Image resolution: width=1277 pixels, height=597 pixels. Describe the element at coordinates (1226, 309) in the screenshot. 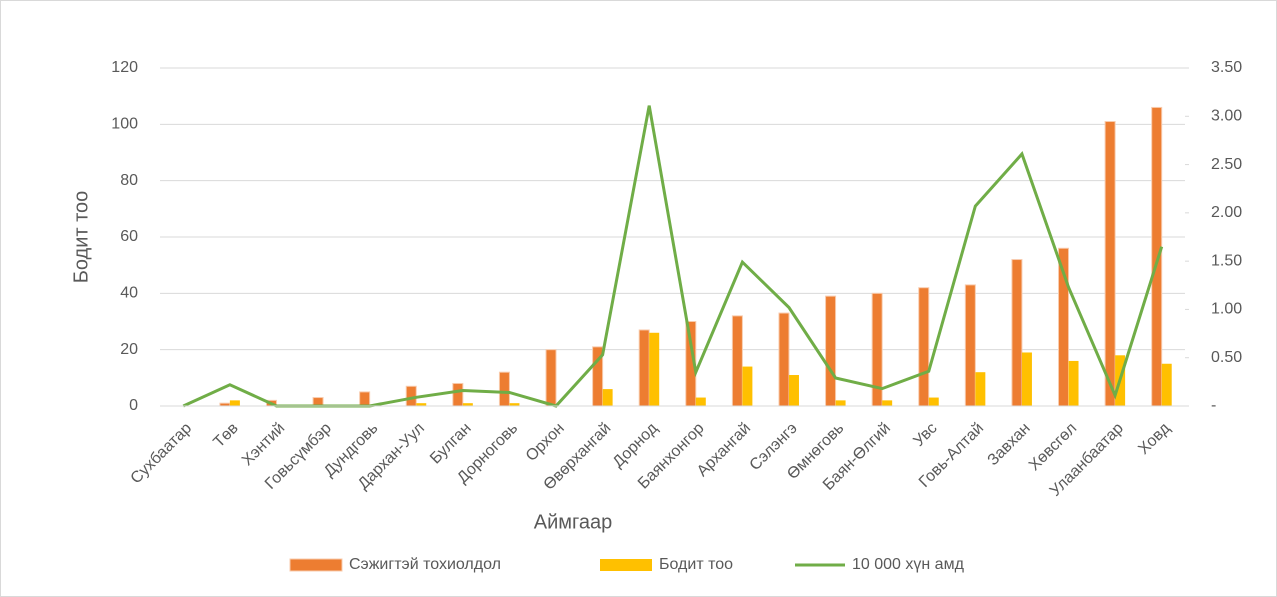

I see `y2-tick-label: 1.00` at that location.